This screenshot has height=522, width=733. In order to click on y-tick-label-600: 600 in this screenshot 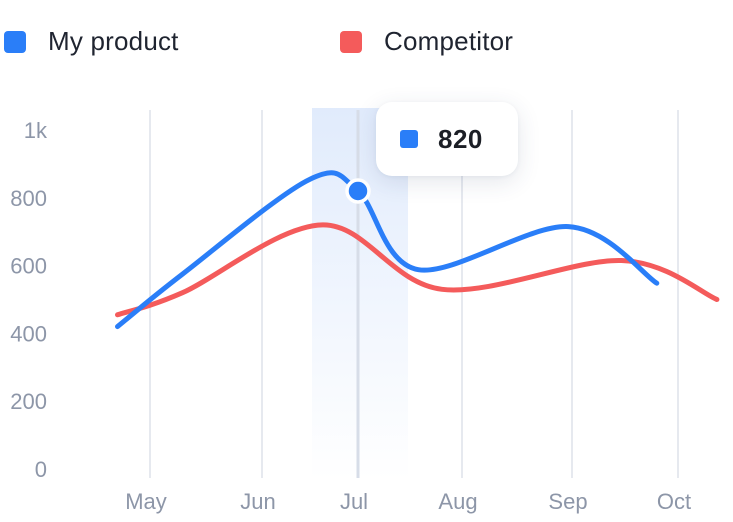, I will do `click(28, 266)`.